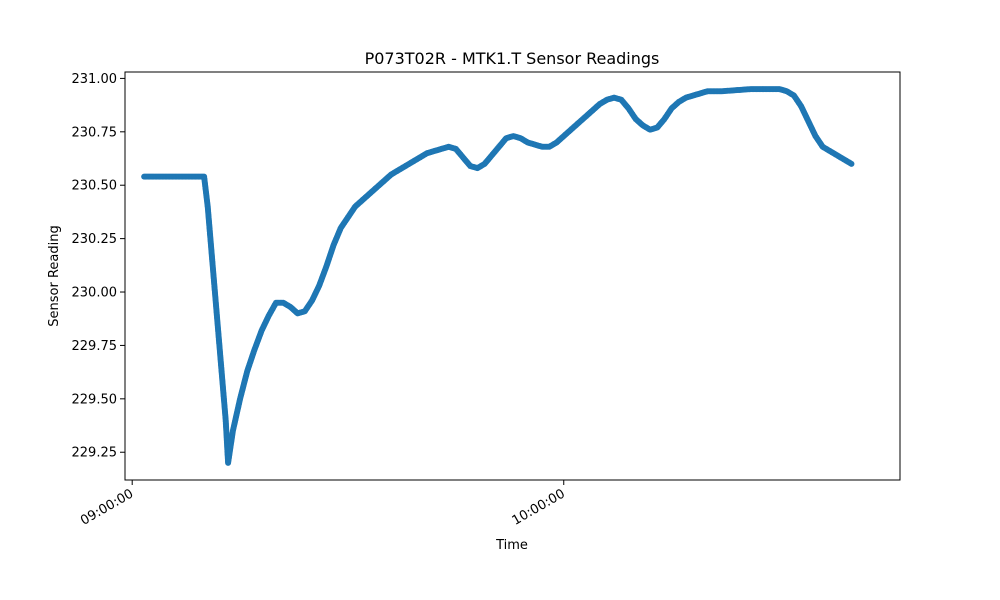 The width and height of the screenshot is (1000, 600). Describe the element at coordinates (95, 186) in the screenshot. I see `y-tick-label: 230.50` at that location.